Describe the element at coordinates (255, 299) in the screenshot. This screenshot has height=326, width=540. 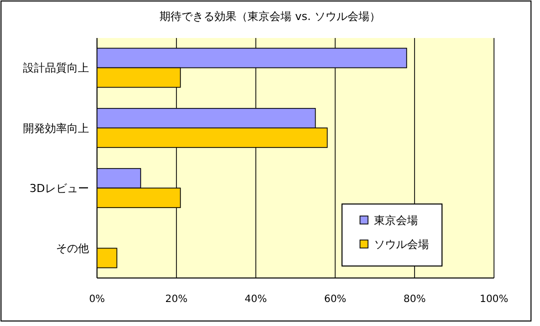
I see `x-tick-label: 40%` at that location.